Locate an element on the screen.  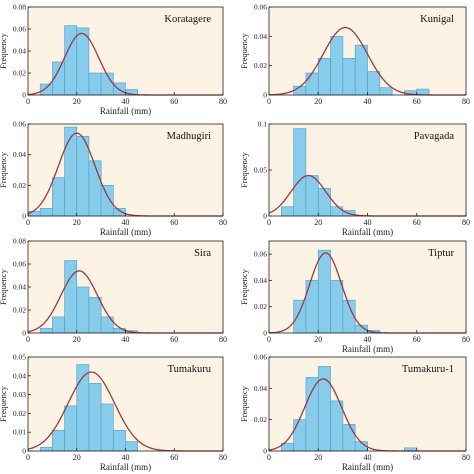
station-title: Tiptur is located at coordinates (441, 253).